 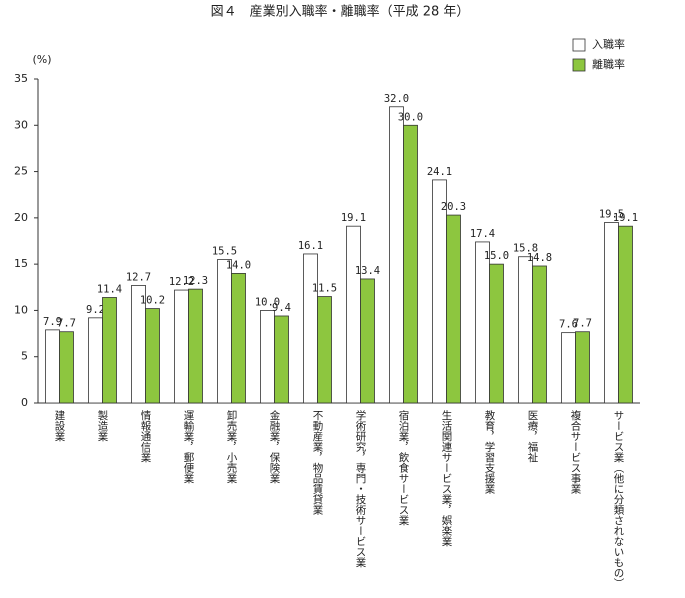 I want to click on y-tick-label: 35, so click(x=21, y=78).